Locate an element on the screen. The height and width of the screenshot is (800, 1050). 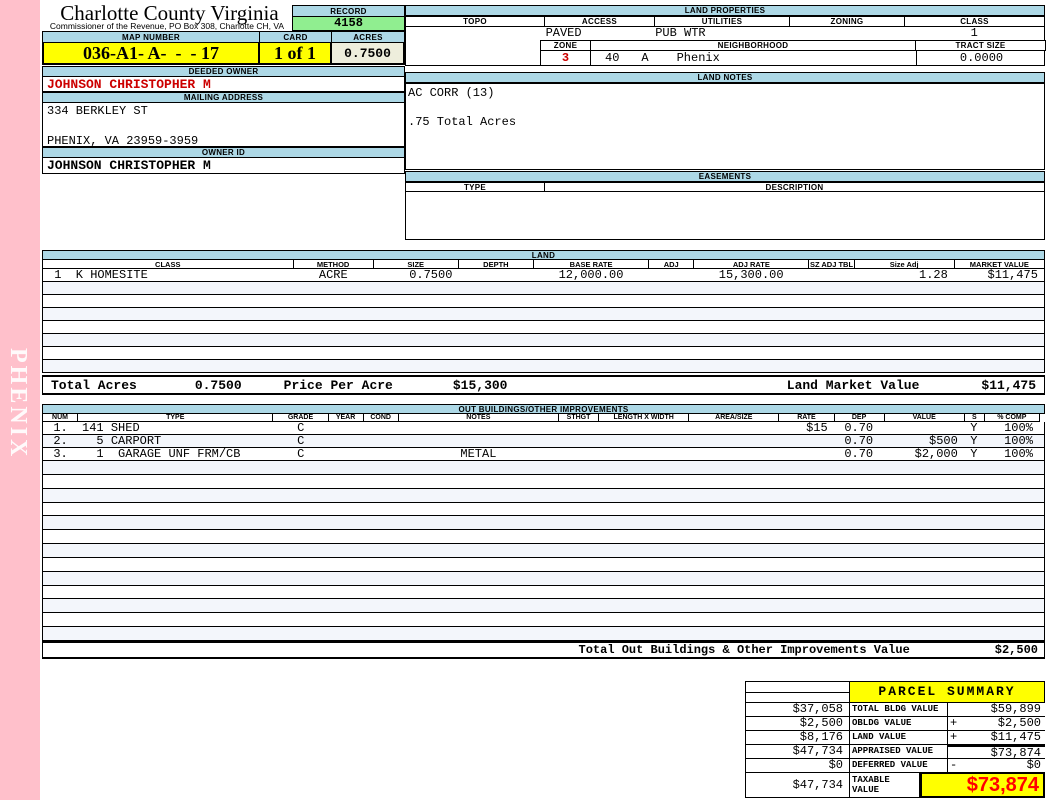
summary-label: APPRAISED VALUE is located at coordinates (899, 752).